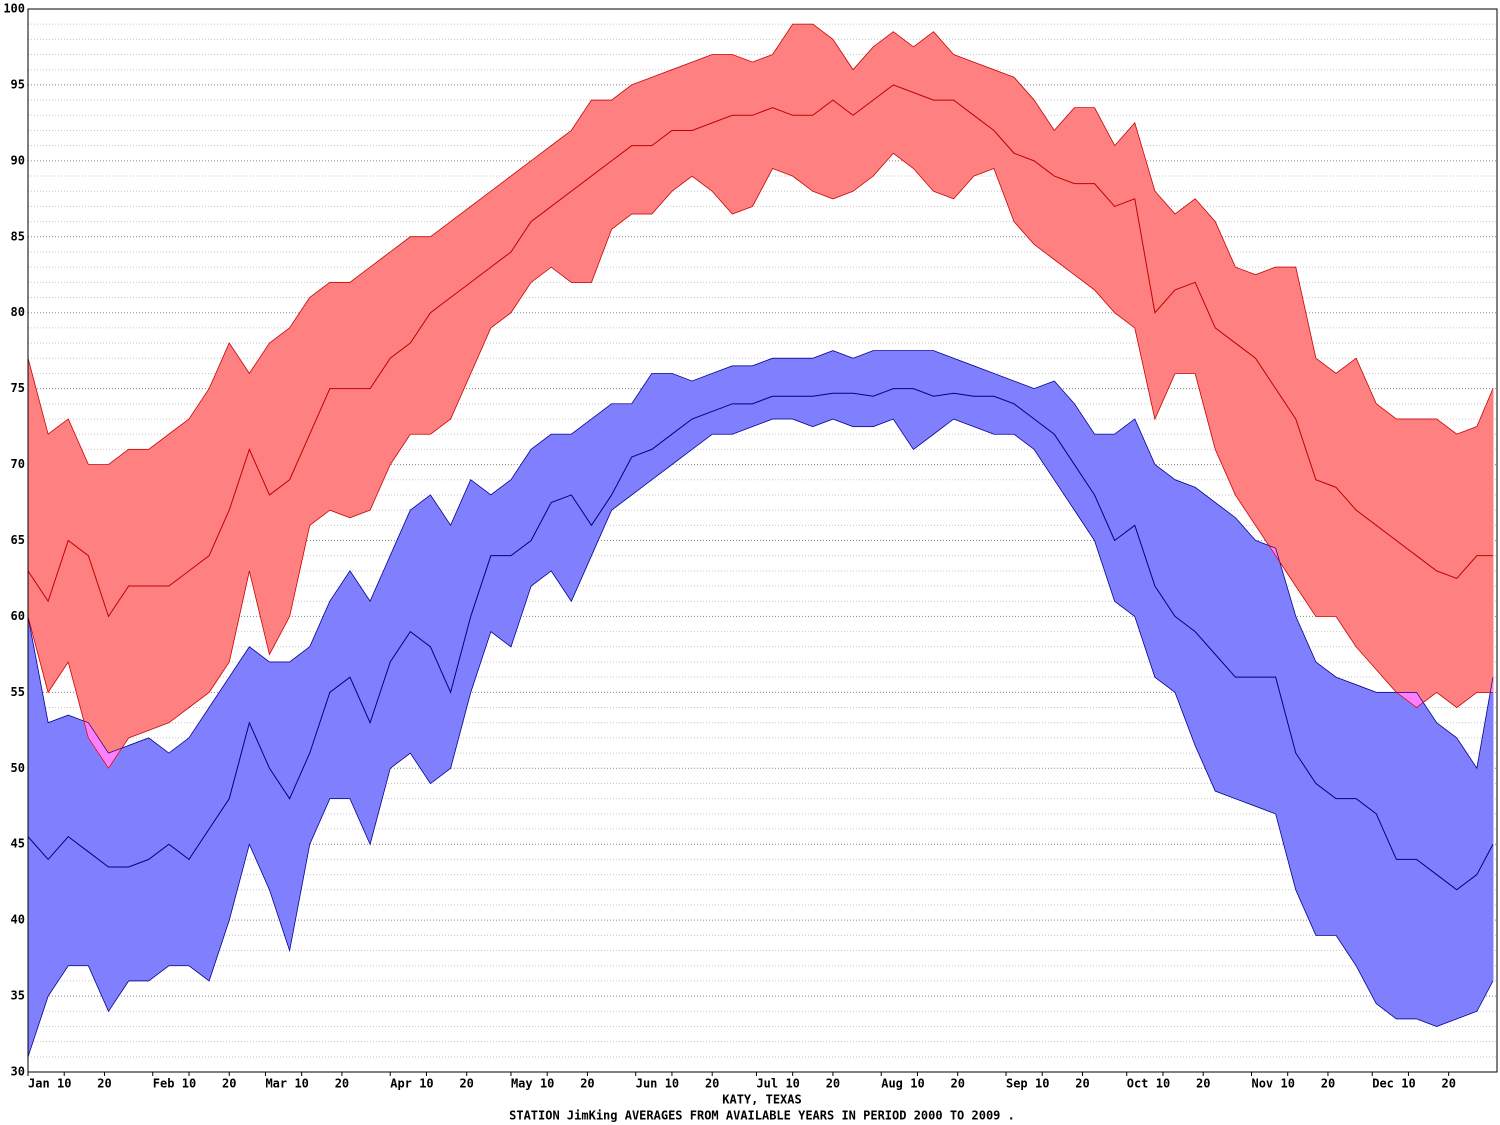 The image size is (1500, 1125). I want to click on y-tick-label: 100, so click(14, 9).